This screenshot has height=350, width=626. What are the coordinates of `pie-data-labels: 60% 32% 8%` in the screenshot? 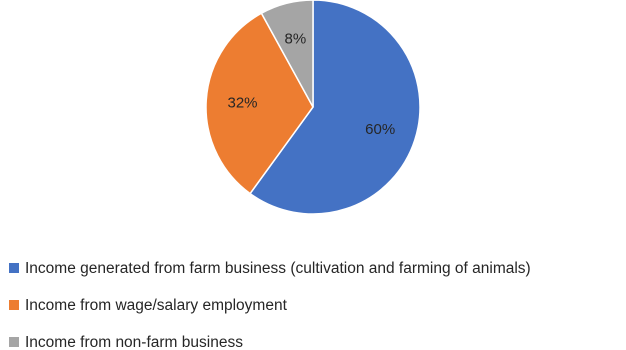 It's located at (311, 84).